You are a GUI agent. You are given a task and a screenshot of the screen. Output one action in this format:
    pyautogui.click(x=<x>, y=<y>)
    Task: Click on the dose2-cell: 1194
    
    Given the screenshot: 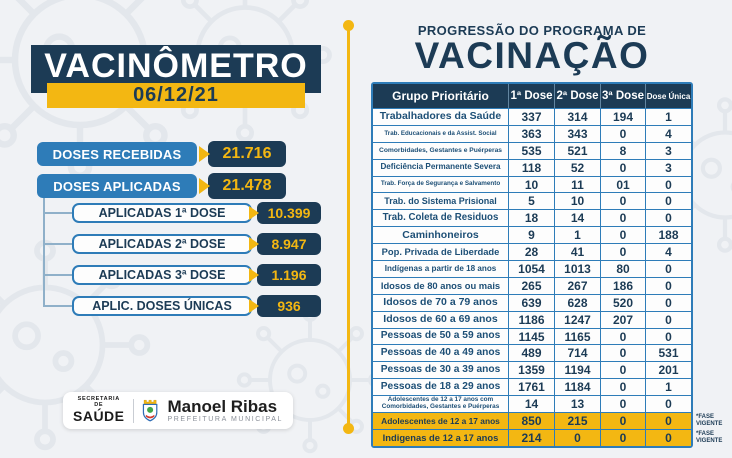 What is the action you would take?
    pyautogui.click(x=577, y=370)
    